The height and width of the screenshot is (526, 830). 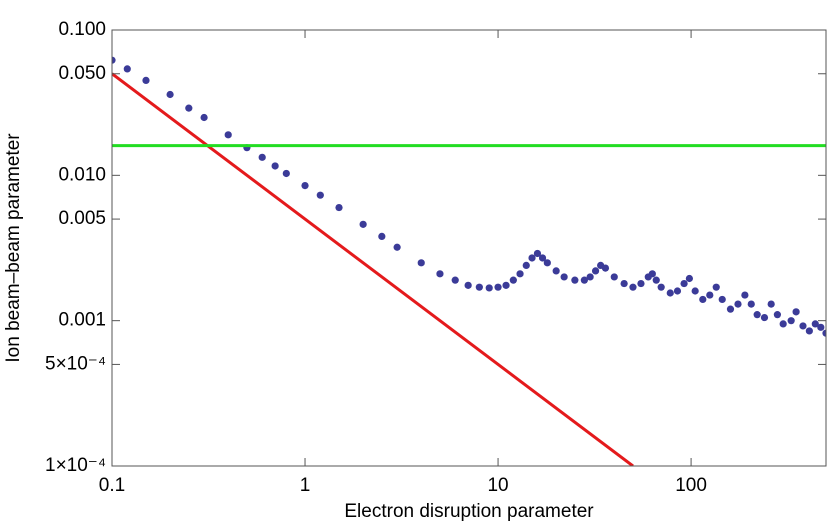 I want to click on y-tick-label: 5×10⁻⁴, so click(x=75, y=363).